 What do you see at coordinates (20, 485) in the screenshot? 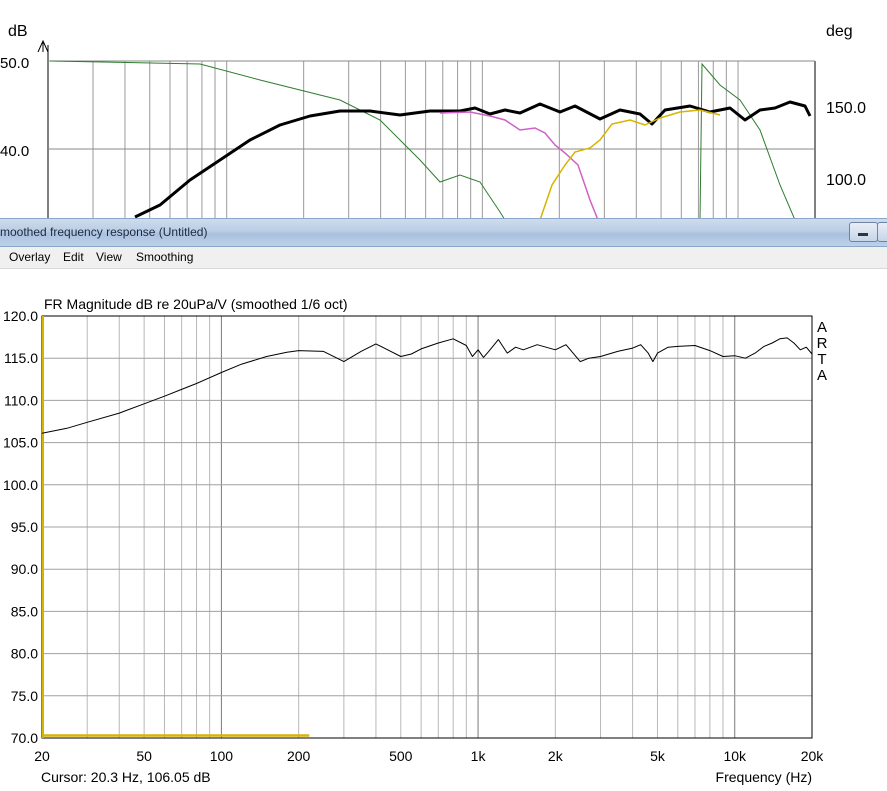
I see `y-tick-label: 100.0` at bounding box center [20, 485].